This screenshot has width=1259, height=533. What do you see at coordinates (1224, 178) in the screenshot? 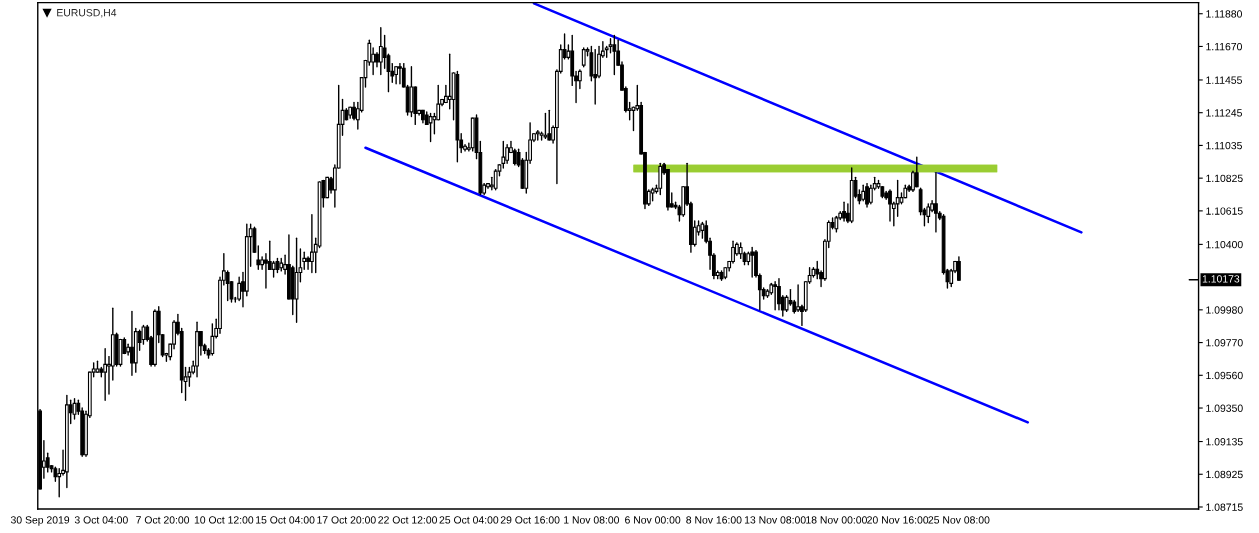
I see `y-tick-label: 1.10825` at bounding box center [1224, 178].